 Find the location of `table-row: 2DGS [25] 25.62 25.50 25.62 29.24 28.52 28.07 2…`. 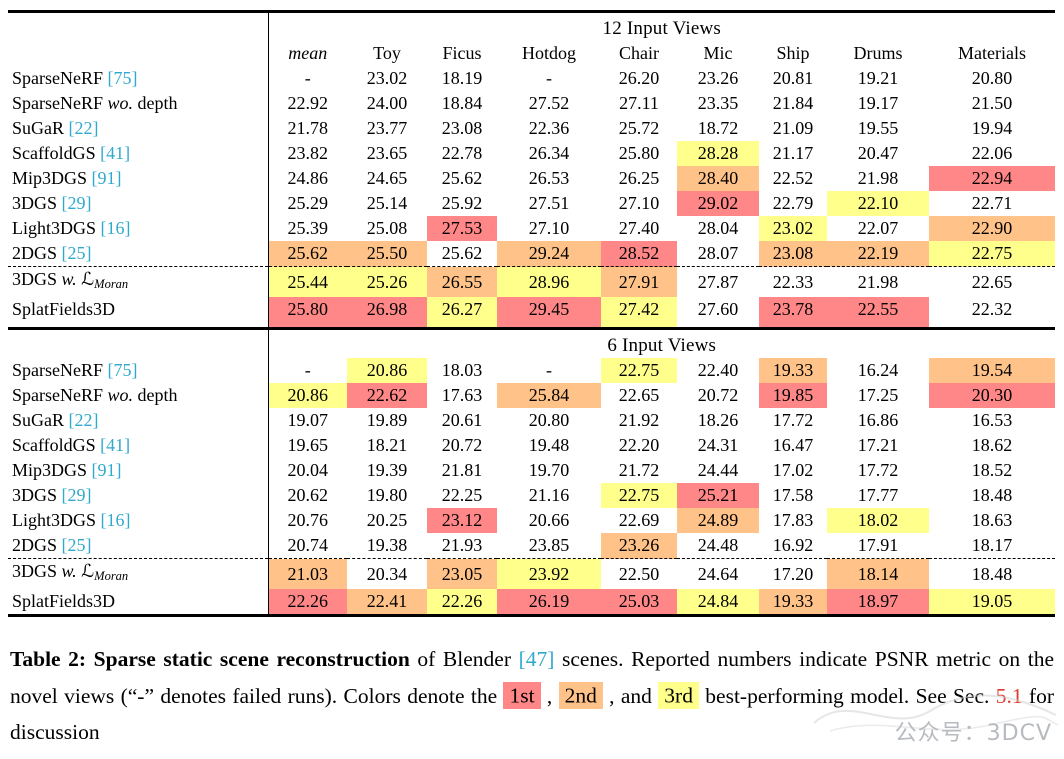

table-row: 2DGS [25] 25.62 25.50 25.62 29.24 28.52 28.07 2… is located at coordinates (532, 254).